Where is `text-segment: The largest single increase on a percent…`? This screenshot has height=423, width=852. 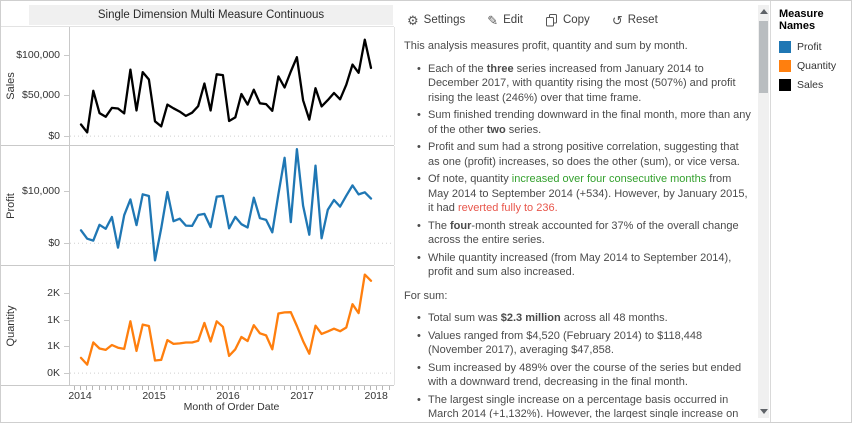
text-segment: The largest single increase on a percent… is located at coordinates (583, 406).